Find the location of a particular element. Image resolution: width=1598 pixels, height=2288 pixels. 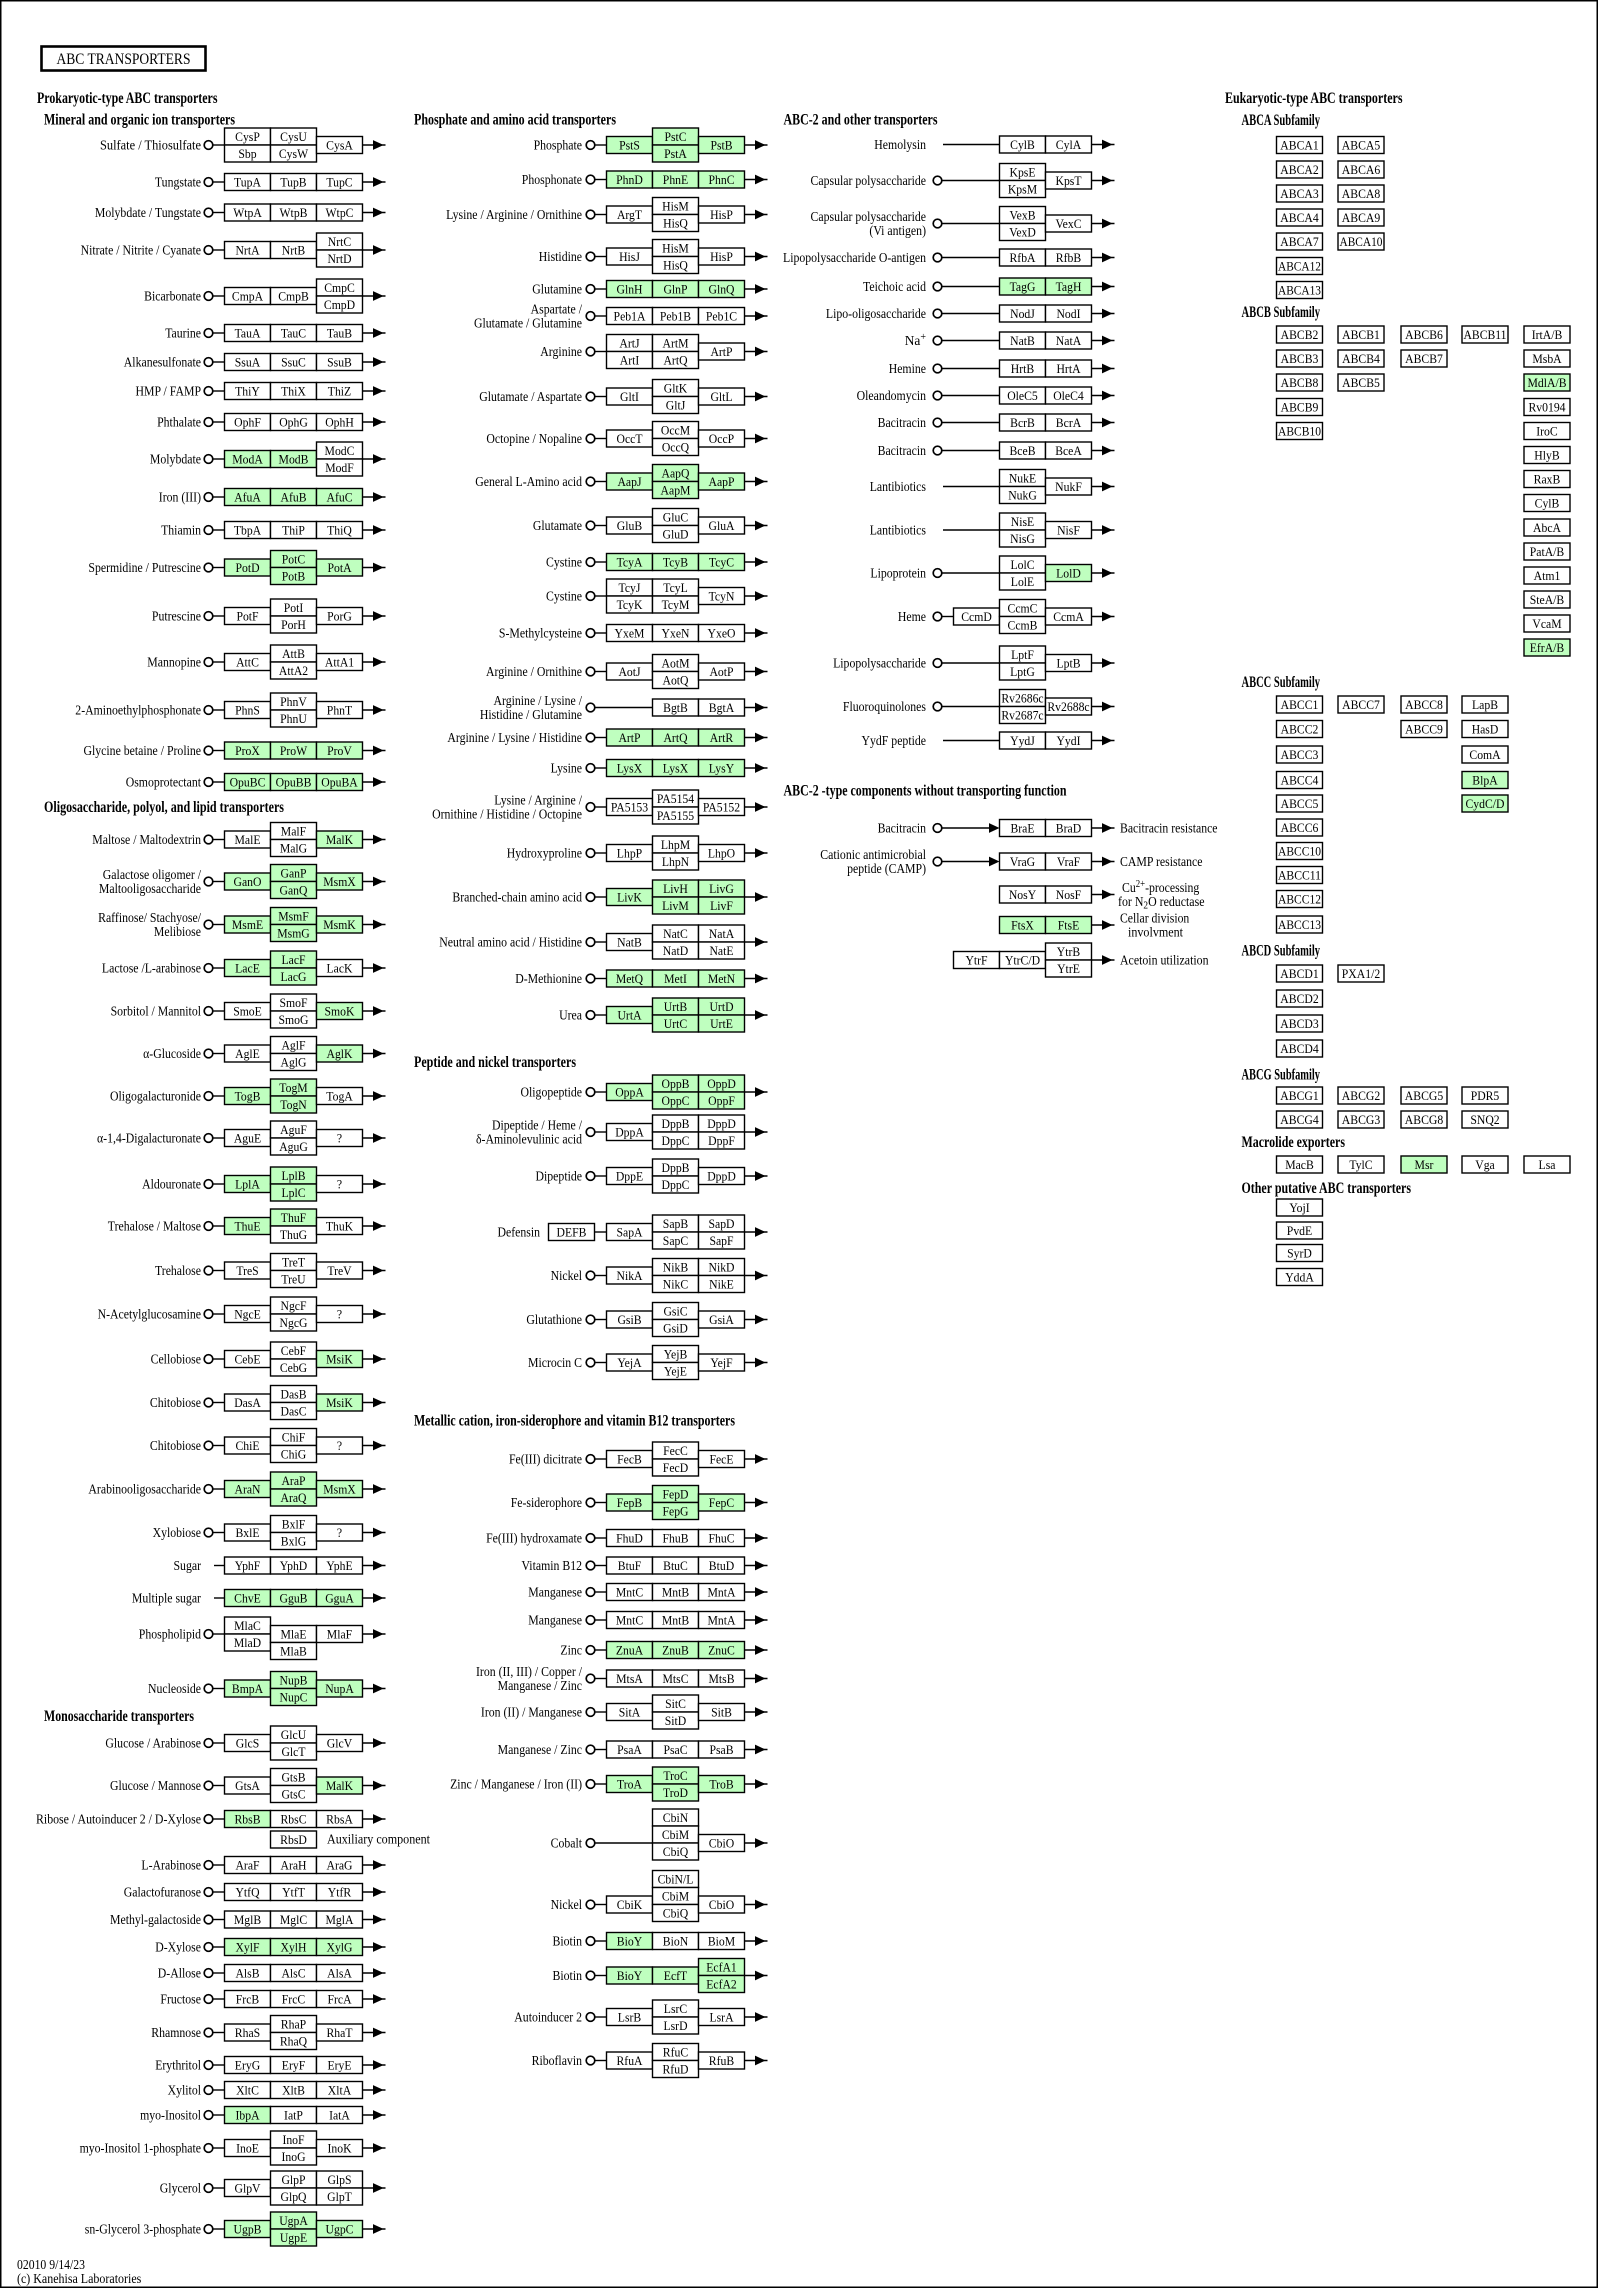

svg-text: ModB is located at coordinates (294, 459).